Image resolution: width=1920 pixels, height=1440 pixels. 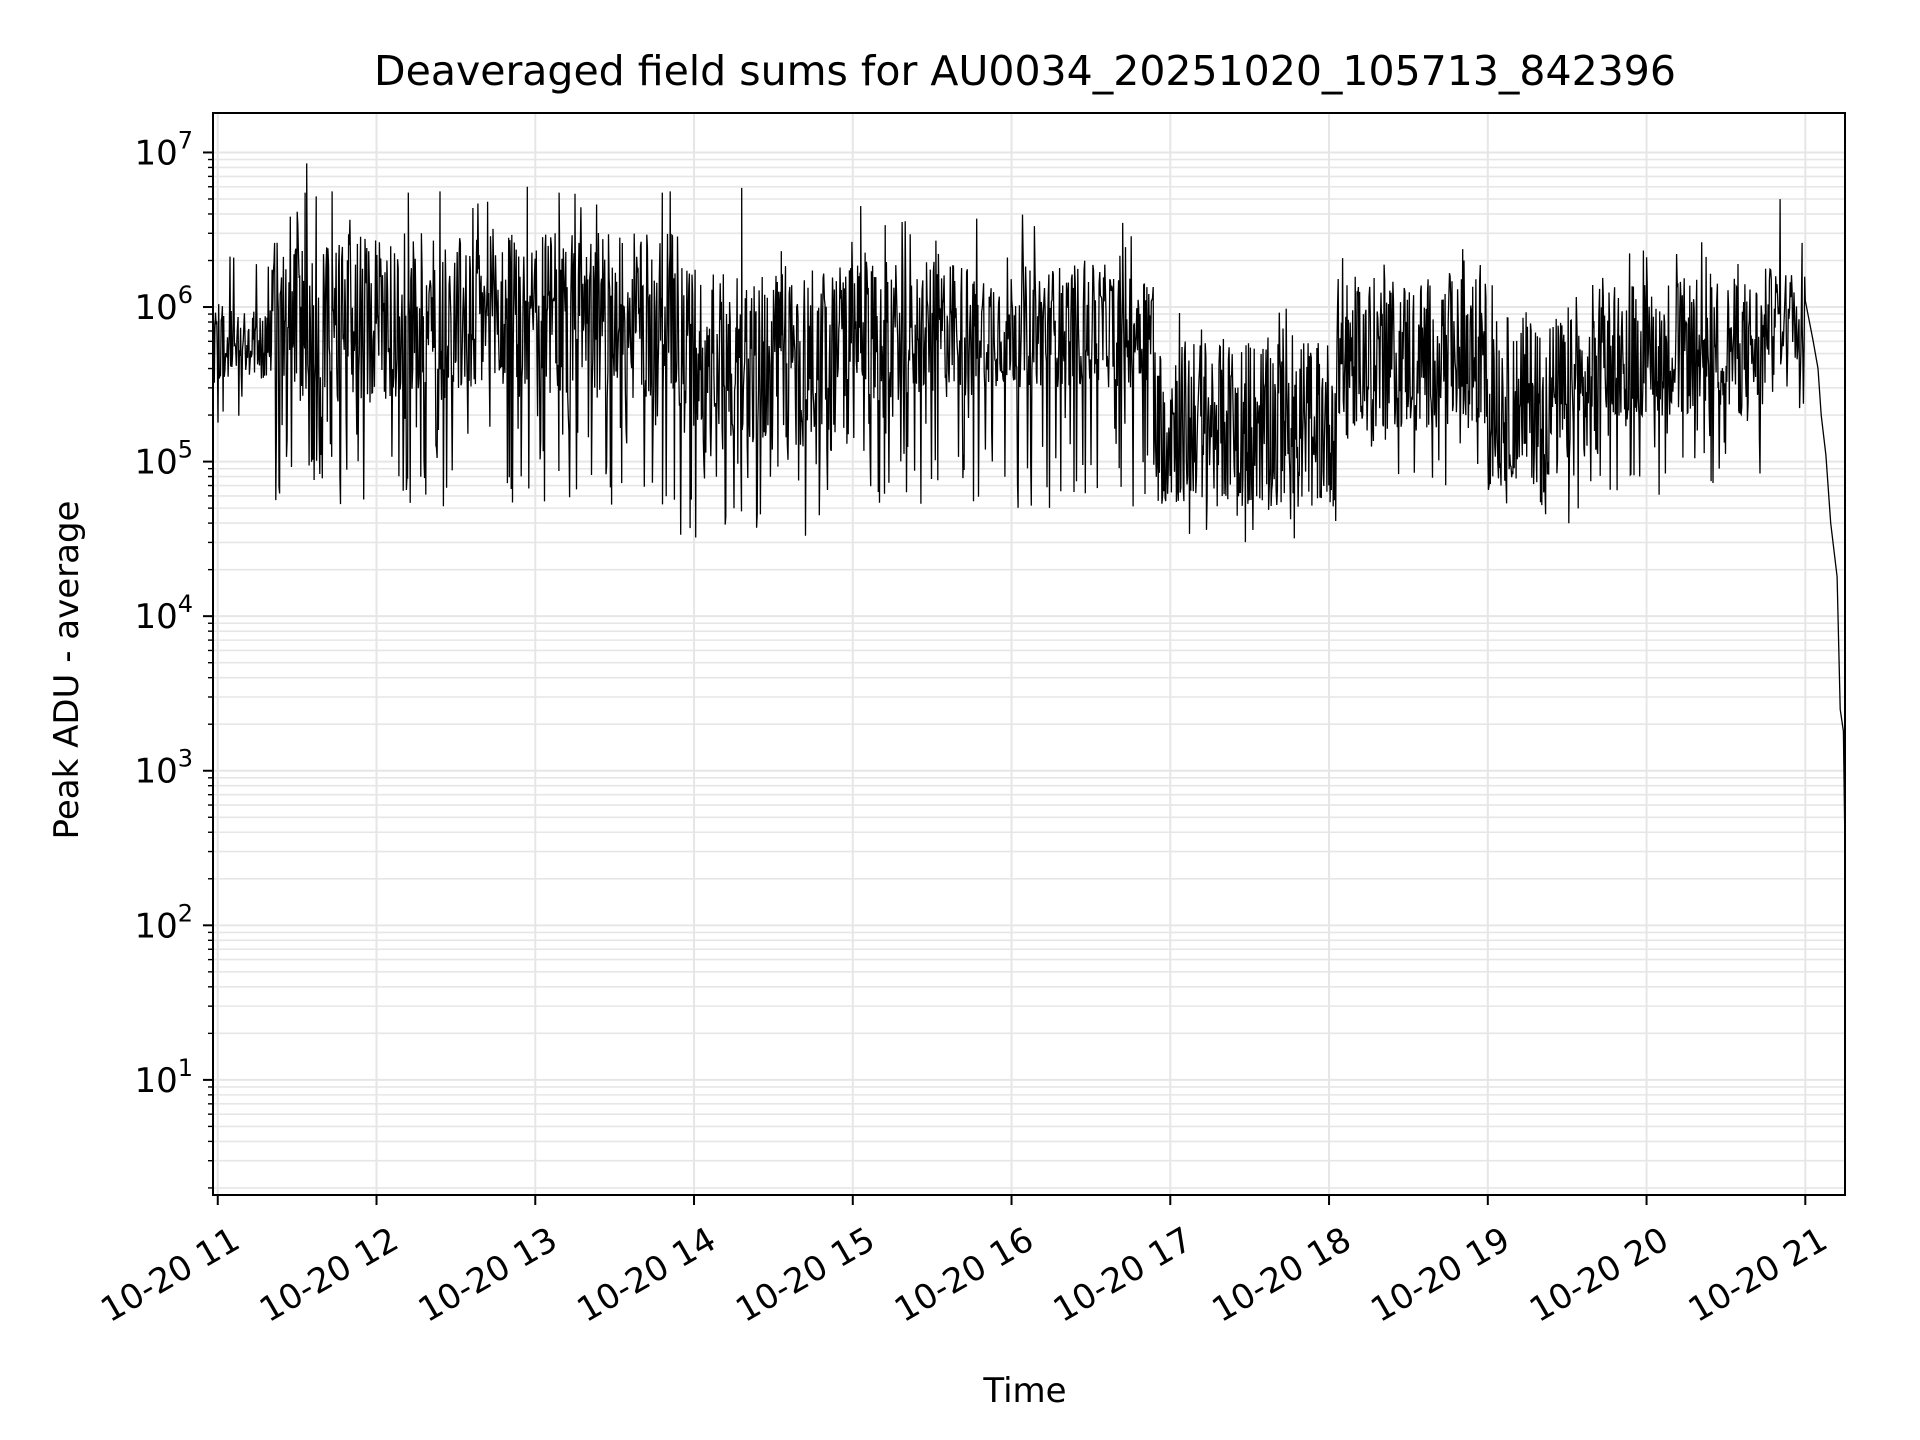 I want to click on y-tick-label: 10⁵, so click(x=163, y=459).